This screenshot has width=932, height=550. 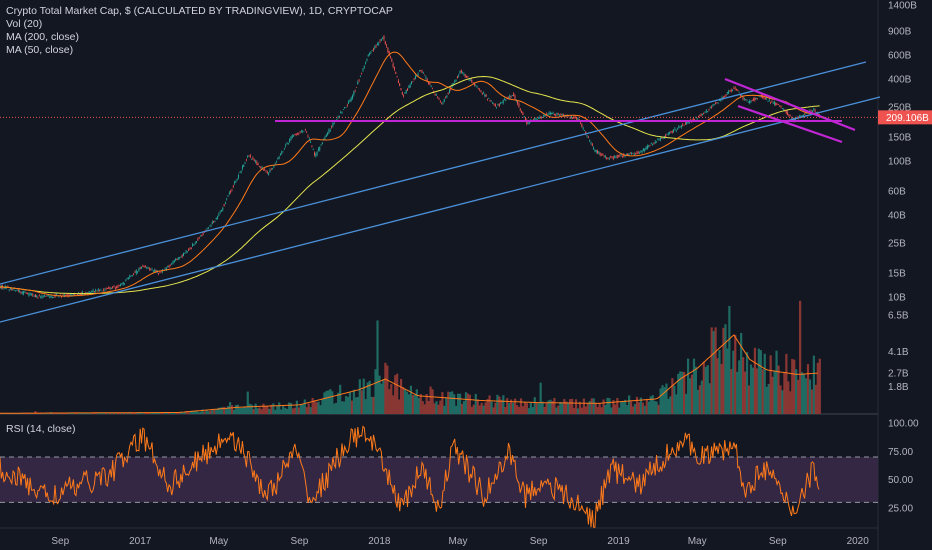 I want to click on price-tick-label: 10B, so click(x=897, y=298).